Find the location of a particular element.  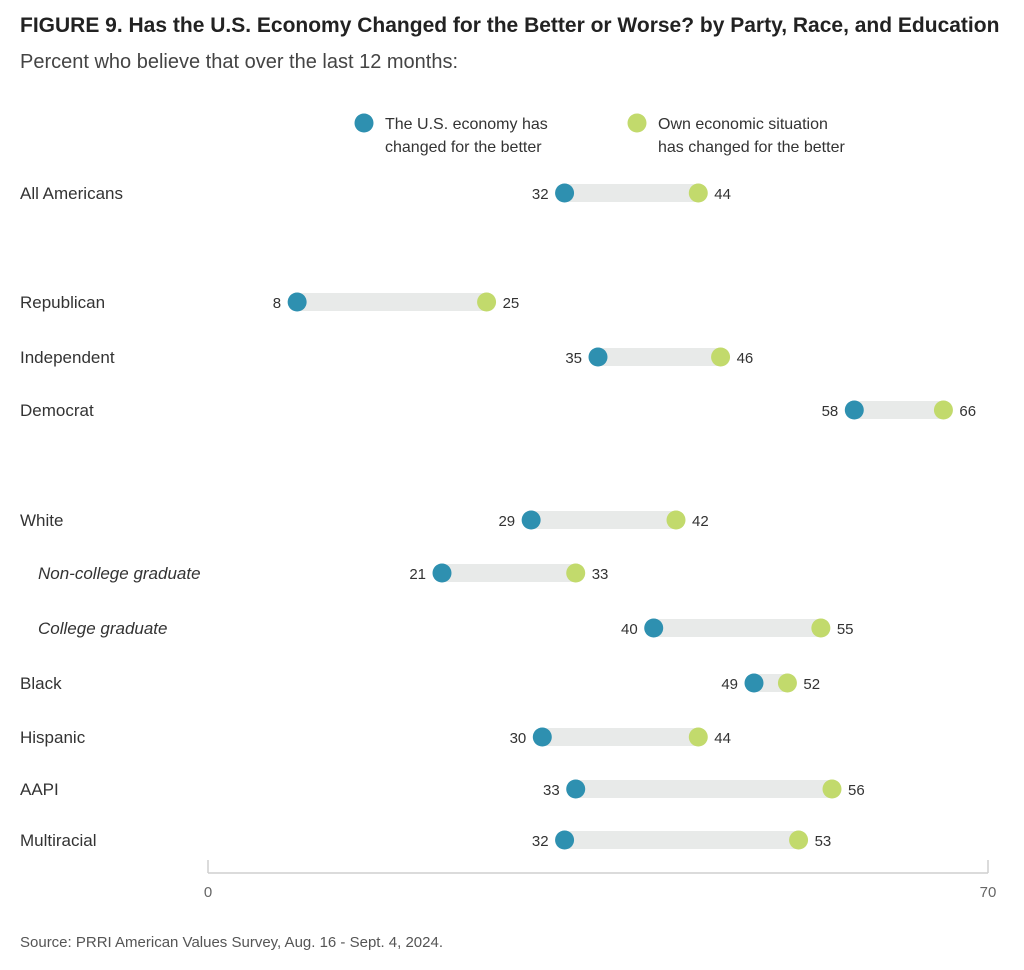

point-economy-multiracial is located at coordinates (565, 840).